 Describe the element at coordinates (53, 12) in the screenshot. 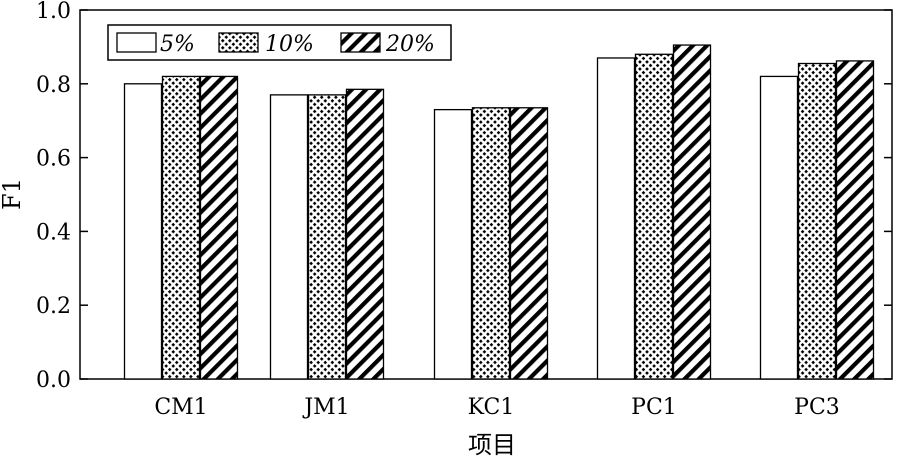

I see `y-tick-label: 1.0` at that location.